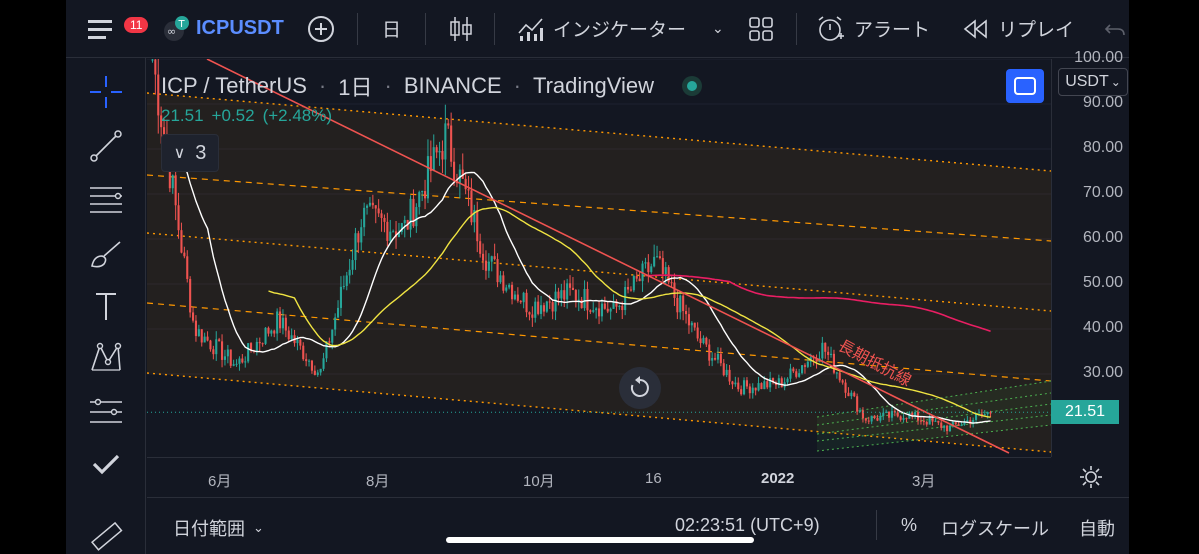 This screenshot has width=1199, height=554. Describe the element at coordinates (530, 29) in the screenshot. I see `indicators-icon` at that location.